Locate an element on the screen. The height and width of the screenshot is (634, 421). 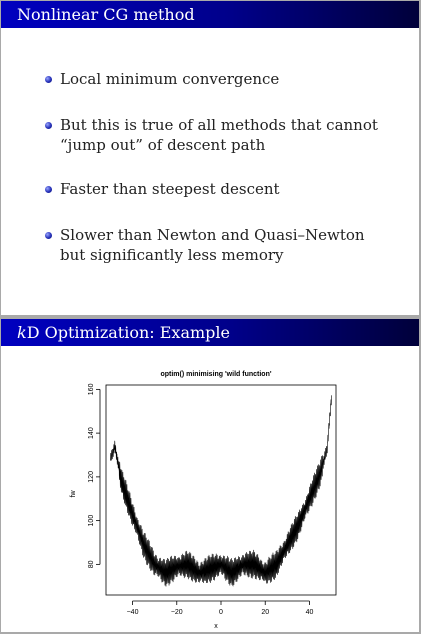
y-tick-label: 140 is located at coordinates (91, 433).